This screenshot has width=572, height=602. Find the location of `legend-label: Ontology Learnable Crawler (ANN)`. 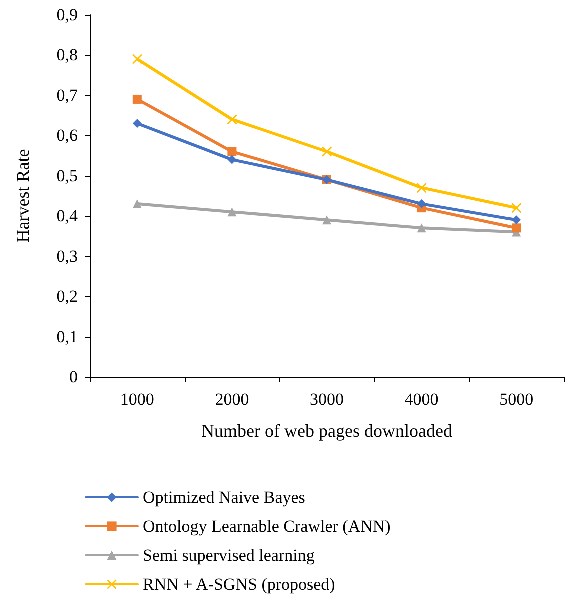

legend-label: Ontology Learnable Crawler (ANN) is located at coordinates (267, 526).